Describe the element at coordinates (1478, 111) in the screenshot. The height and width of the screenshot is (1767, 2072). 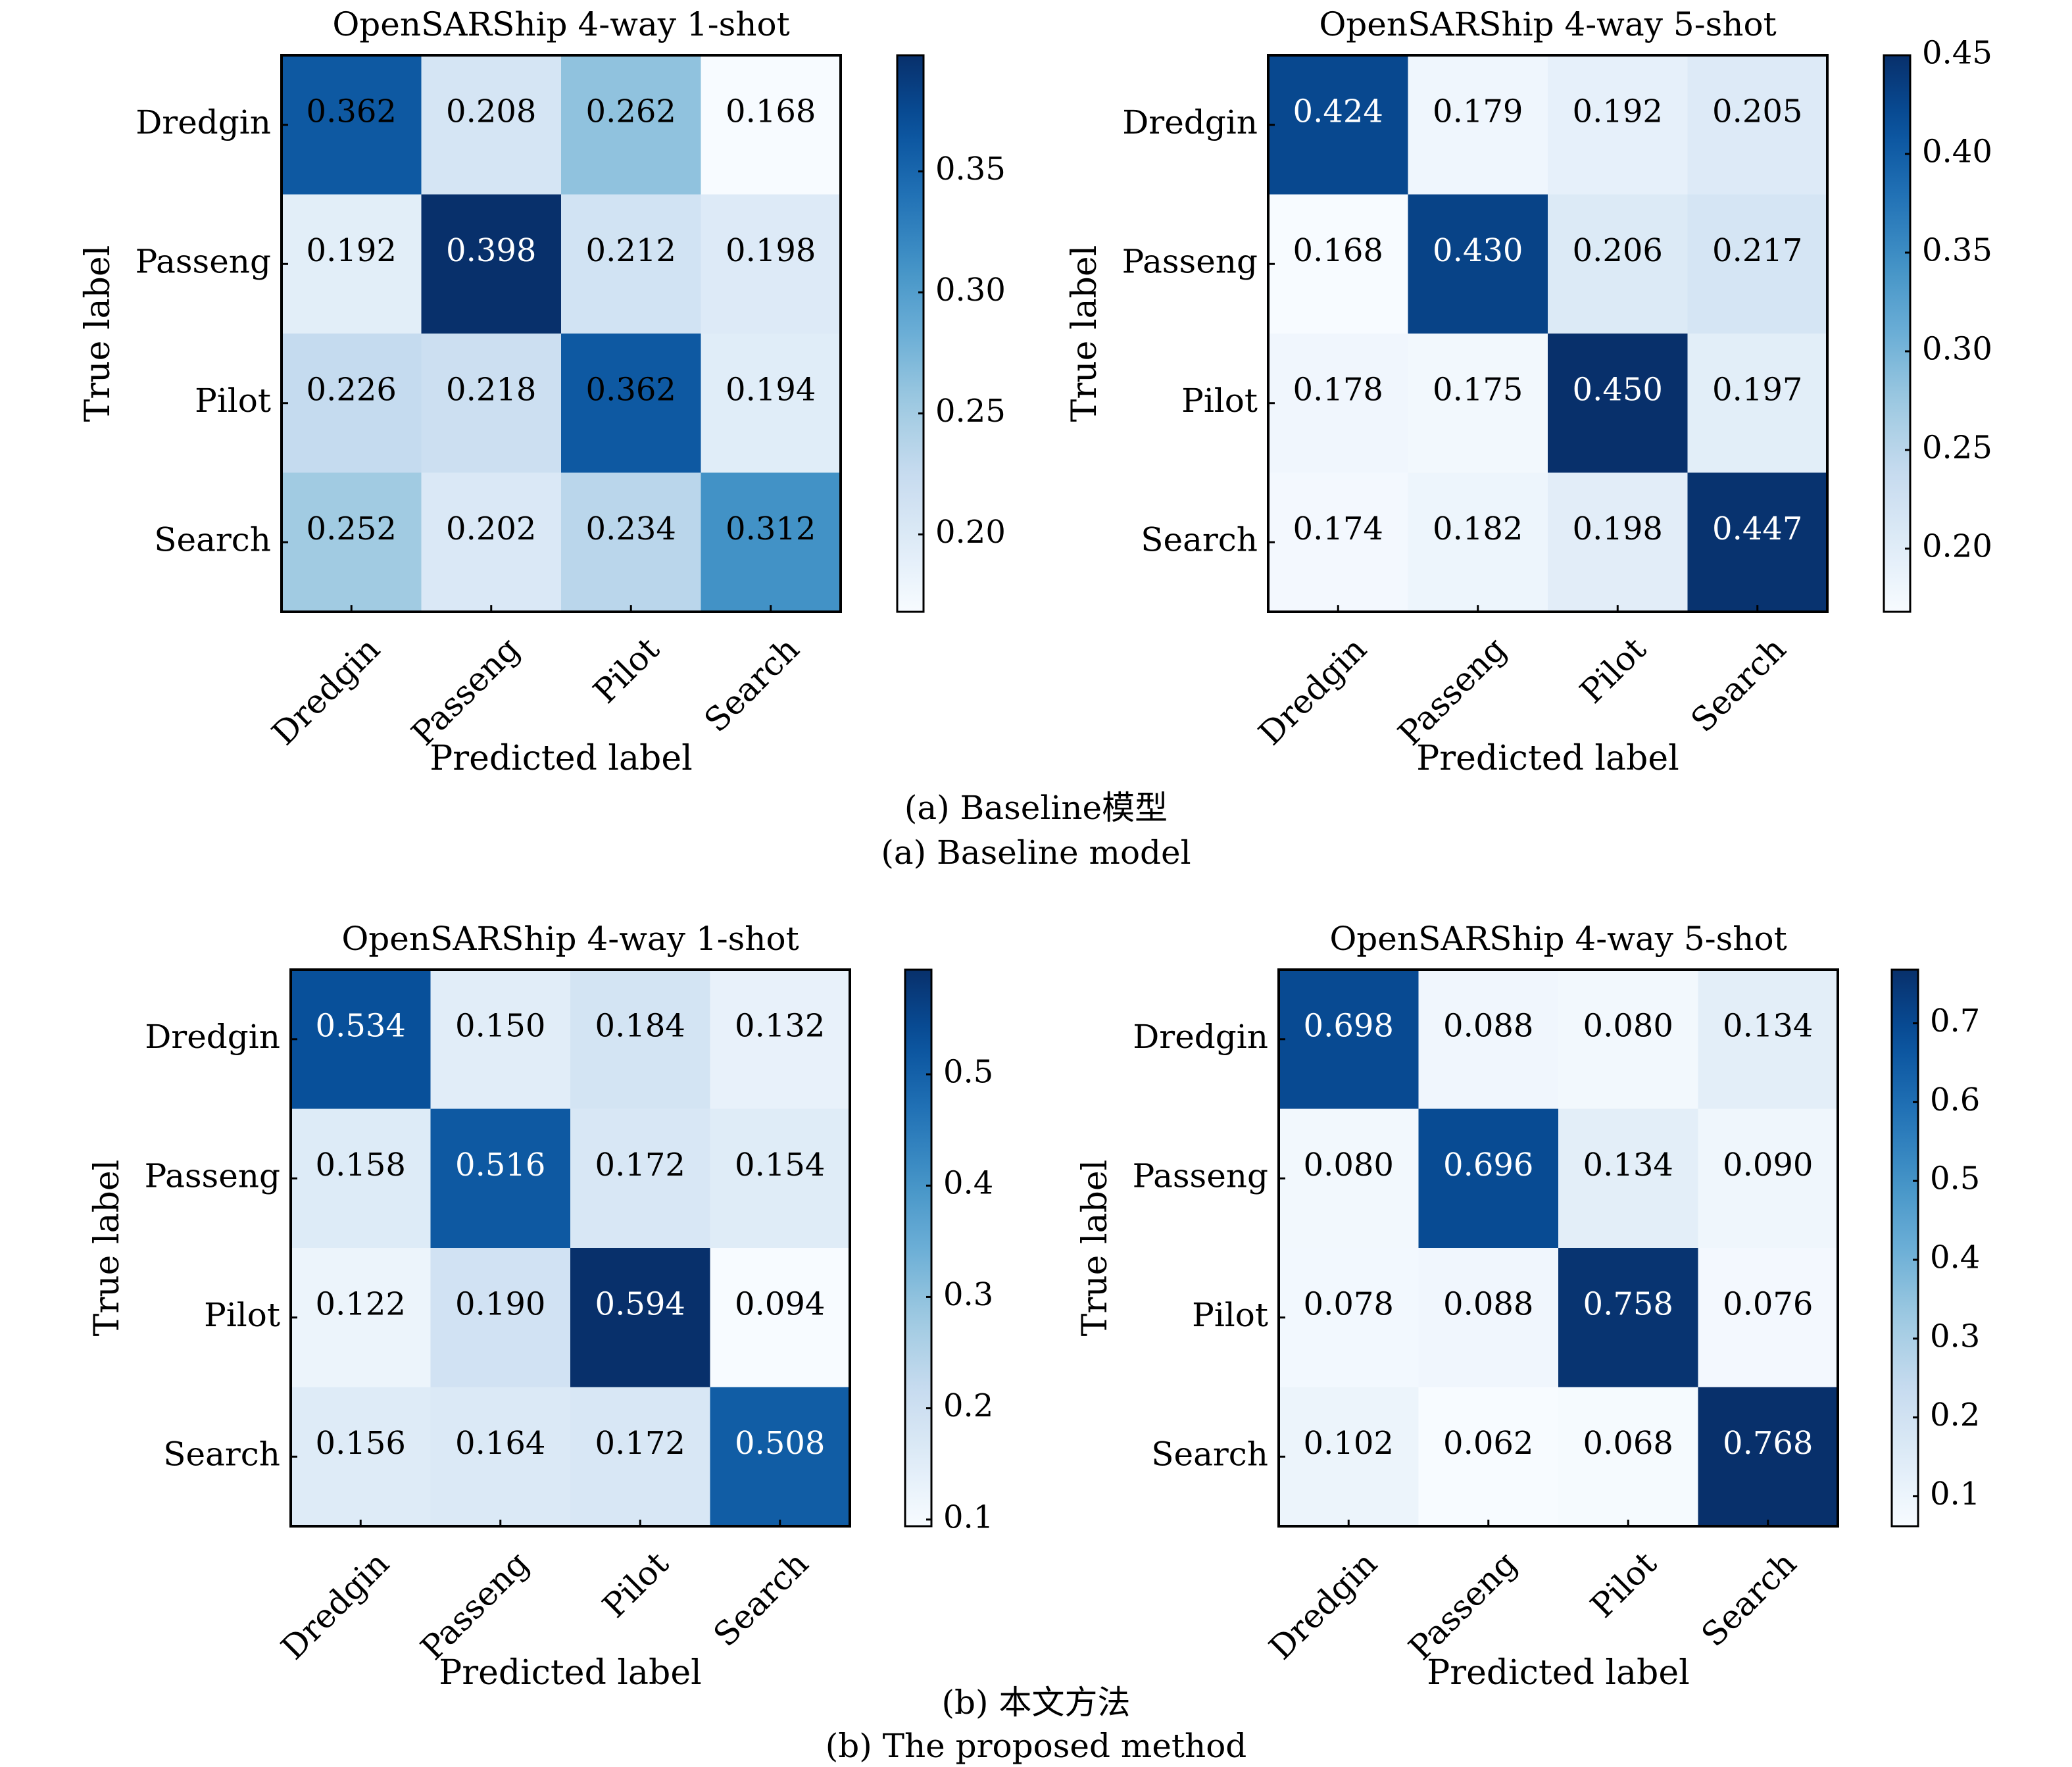
I see `cell-value-label: 0.179` at that location.